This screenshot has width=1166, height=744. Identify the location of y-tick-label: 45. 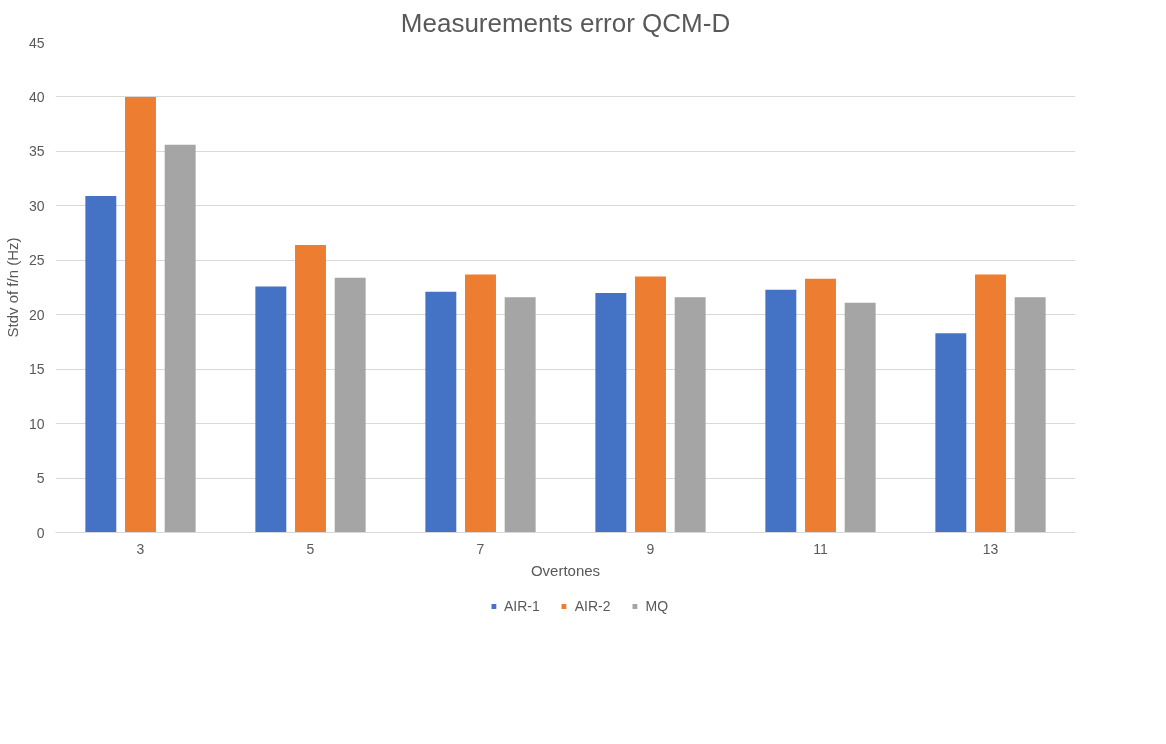
(36, 42).